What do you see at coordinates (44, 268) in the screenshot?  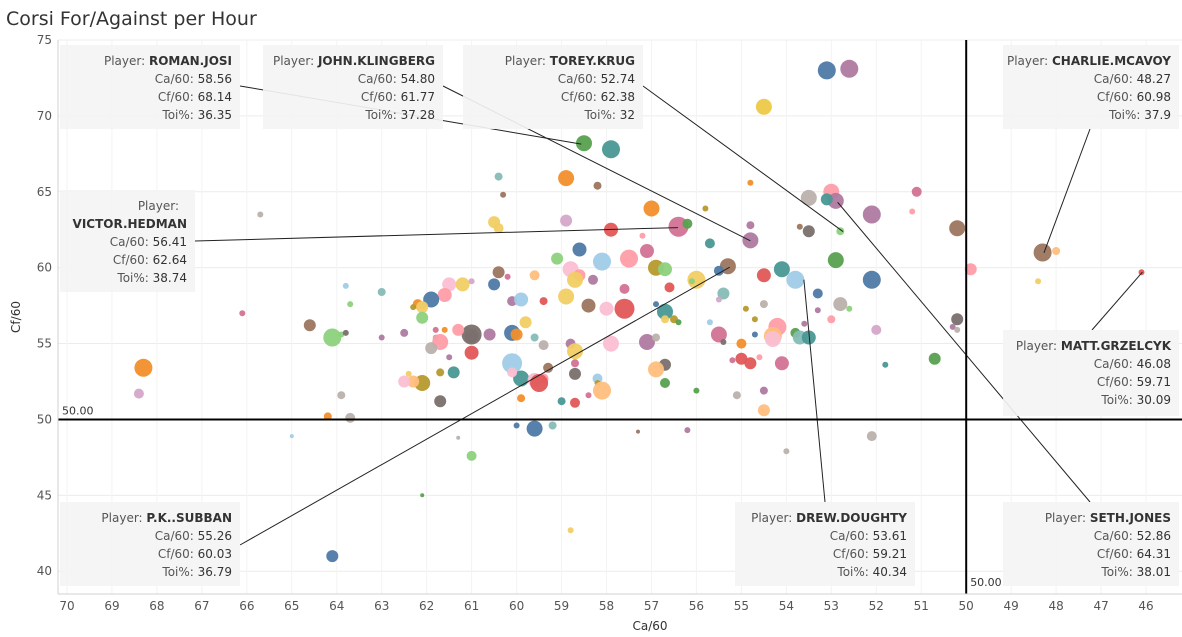 I see `y-tick-label: 60` at bounding box center [44, 268].